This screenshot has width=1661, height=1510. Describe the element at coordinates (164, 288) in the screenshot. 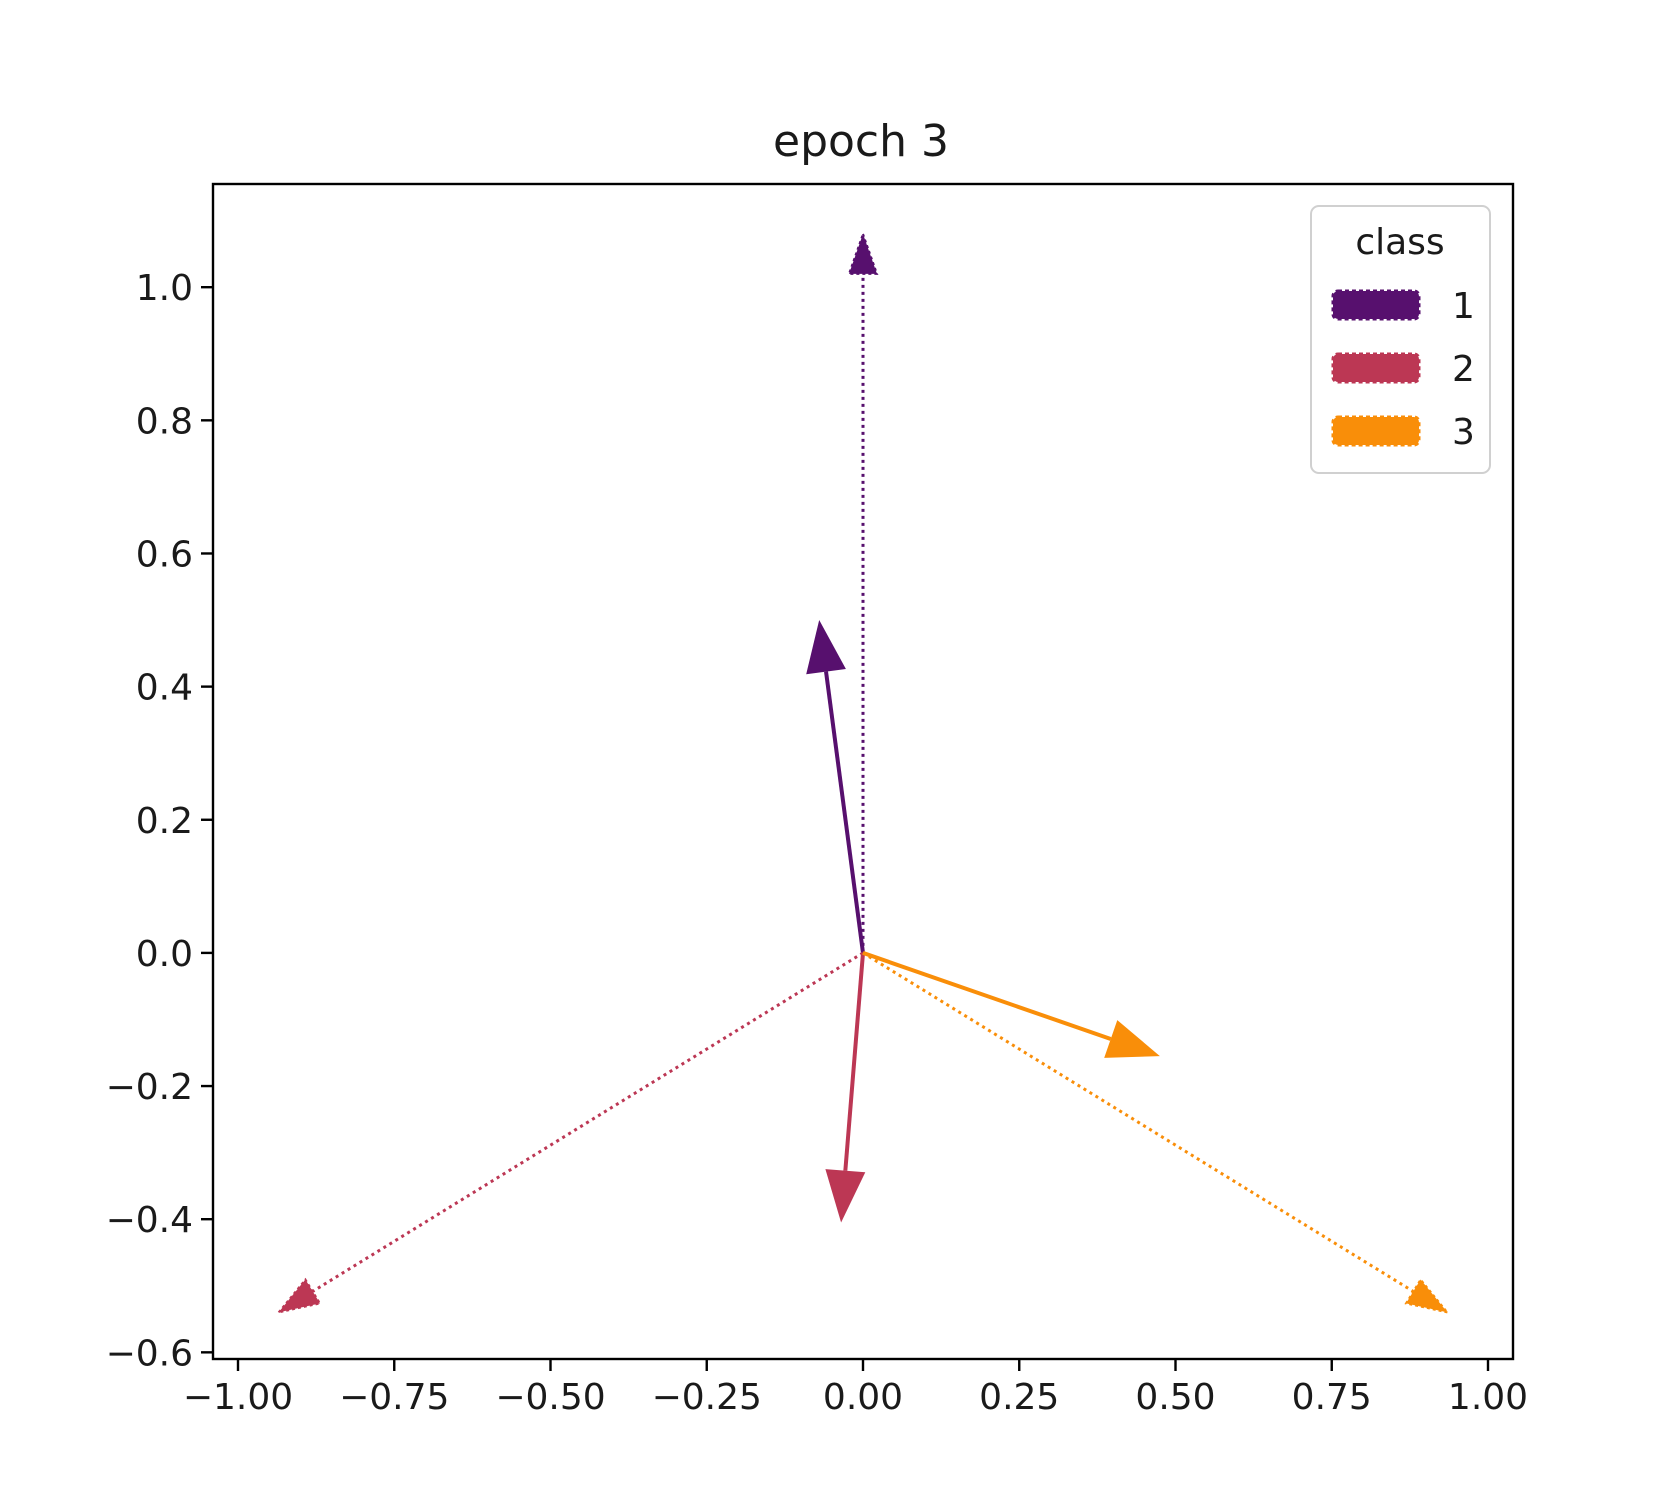

I see `y-tick-label: 1.0` at that location.